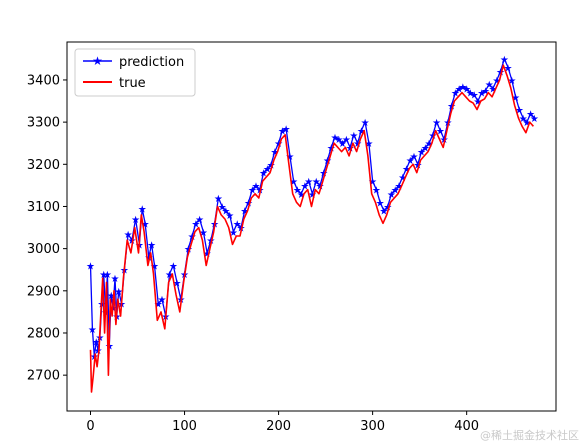 The width and height of the screenshot is (585, 445). What do you see at coordinates (43, 291) in the screenshot?
I see `y-tick-label: 2900` at bounding box center [43, 291].